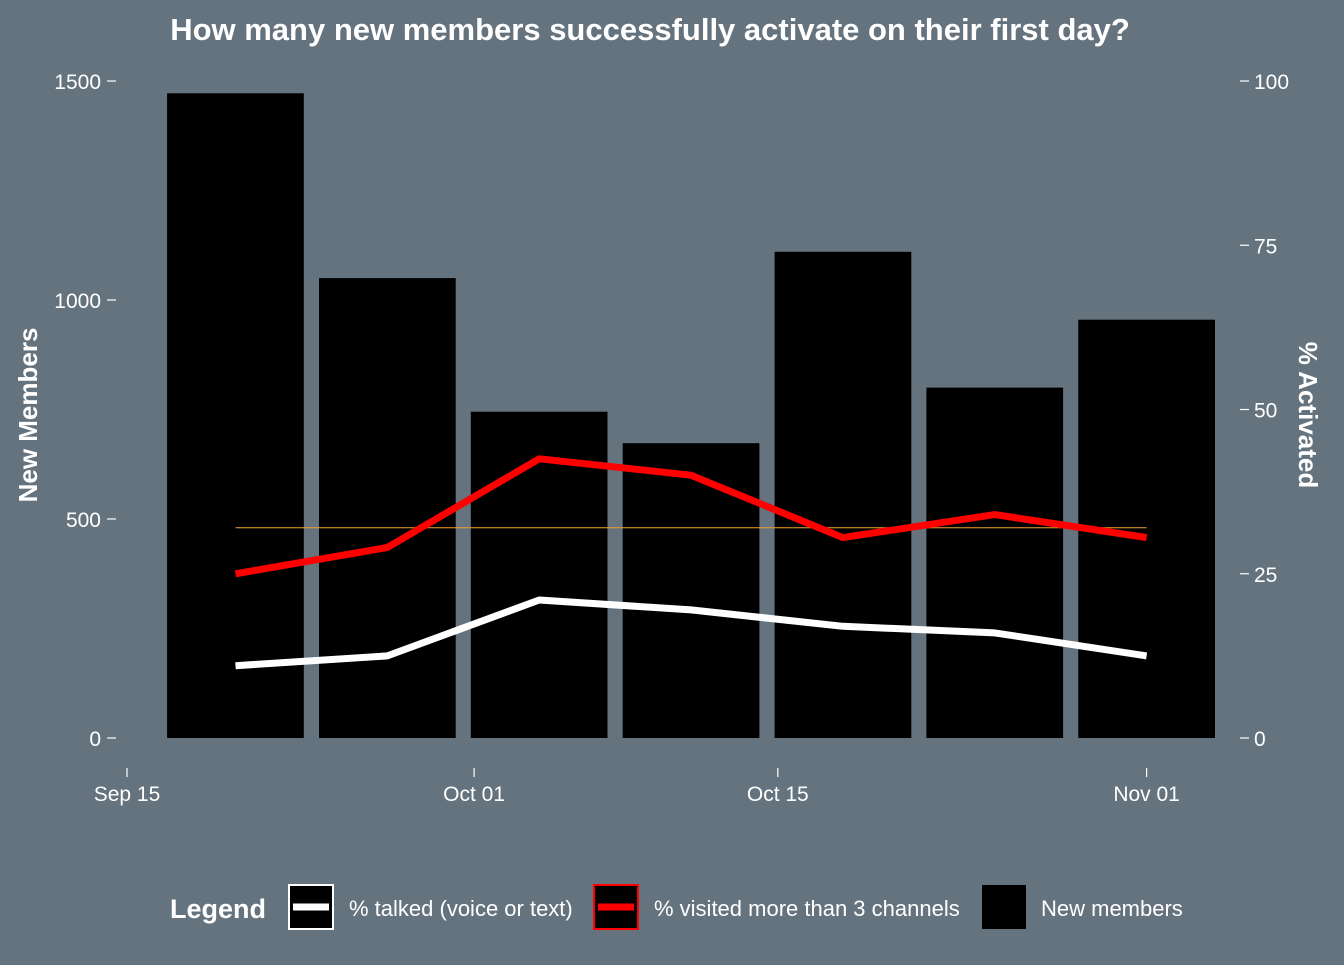  What do you see at coordinates (1265, 575) in the screenshot?
I see `y-right-tick-label: 25` at bounding box center [1265, 575].